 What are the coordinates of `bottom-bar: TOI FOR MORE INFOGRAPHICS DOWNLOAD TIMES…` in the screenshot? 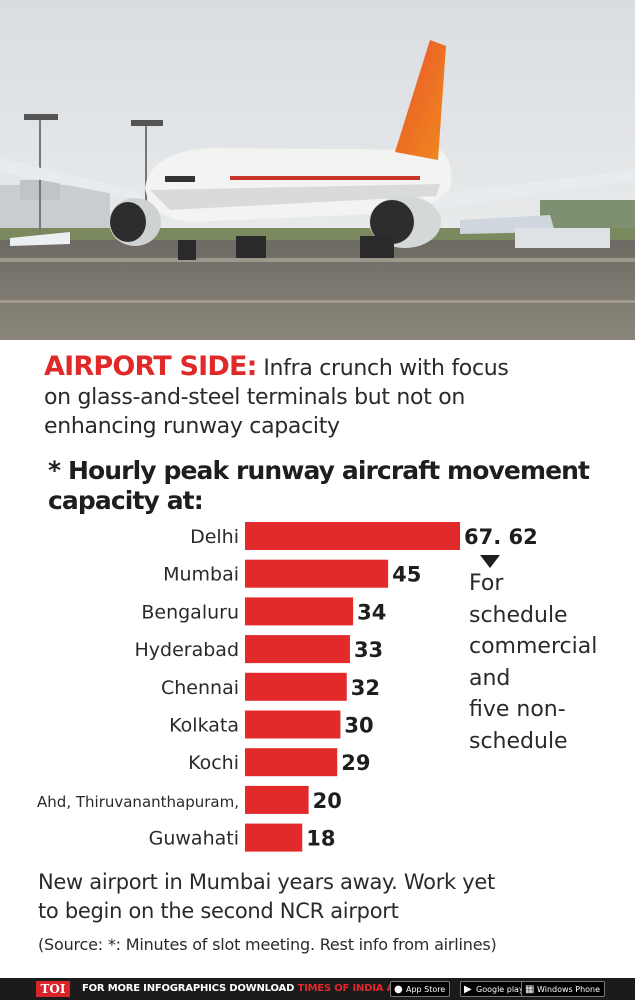 It's located at (317, 989).